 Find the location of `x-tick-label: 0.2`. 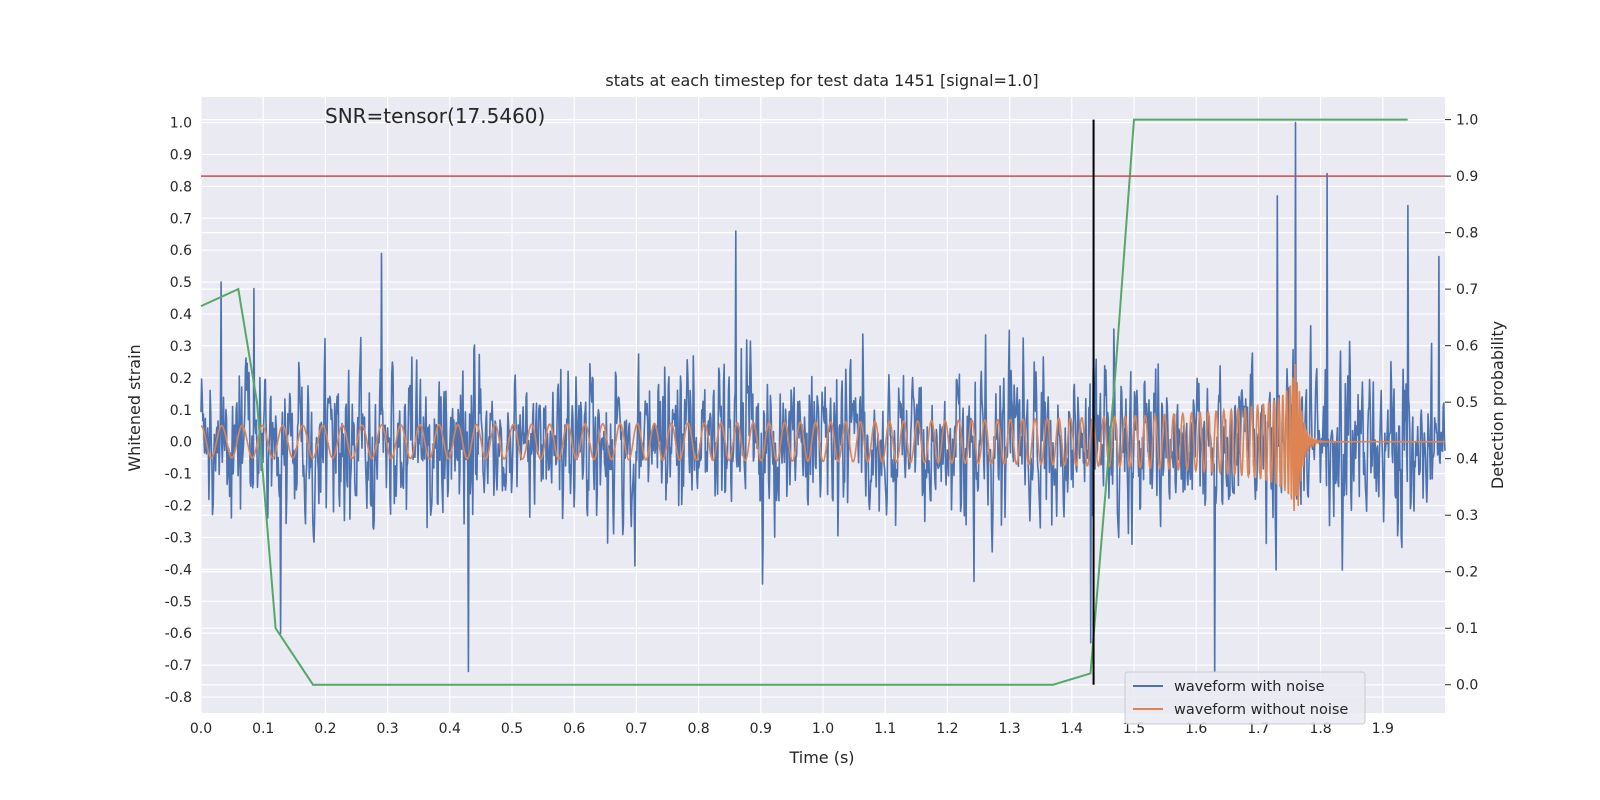

x-tick-label: 0.2 is located at coordinates (325, 729).